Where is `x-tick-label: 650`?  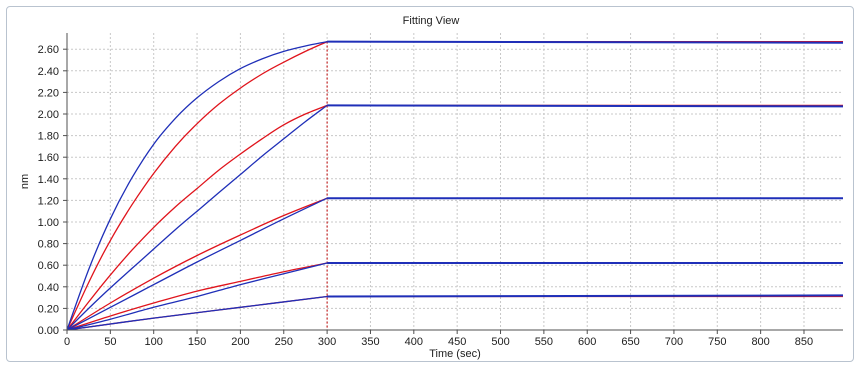
x-tick-label: 650 is located at coordinates (630, 342).